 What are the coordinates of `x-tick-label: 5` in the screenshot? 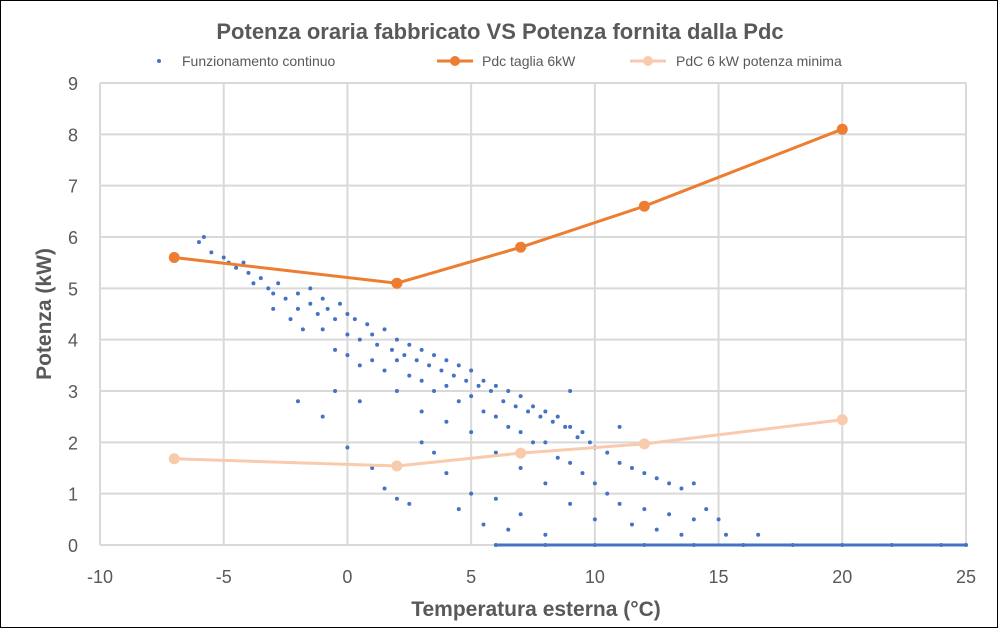 It's located at (471, 577).